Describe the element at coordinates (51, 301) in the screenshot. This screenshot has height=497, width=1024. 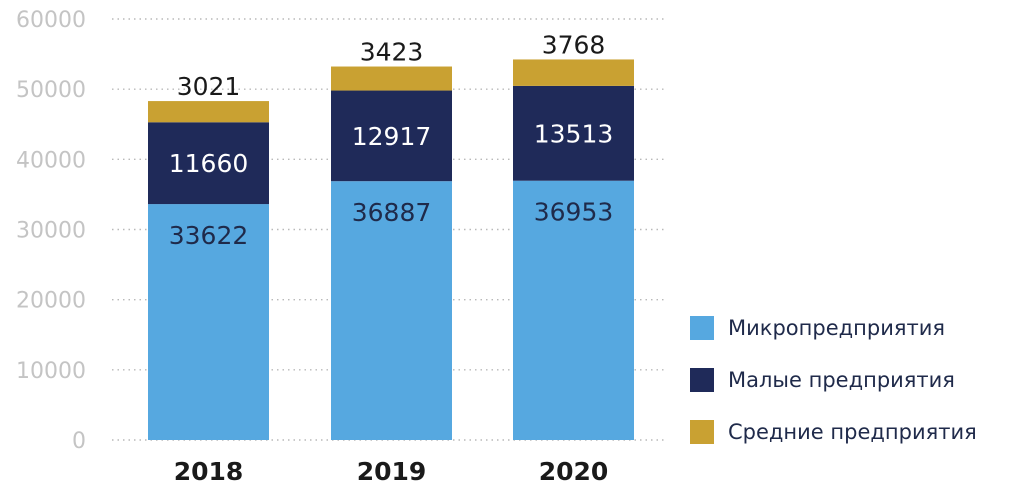
I see `y-tick-label-20000: 20000` at that location.